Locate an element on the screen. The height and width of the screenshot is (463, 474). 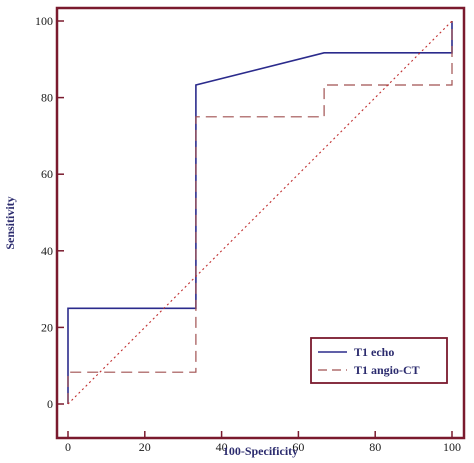
x-tick-label: 80 is located at coordinates (375, 447).